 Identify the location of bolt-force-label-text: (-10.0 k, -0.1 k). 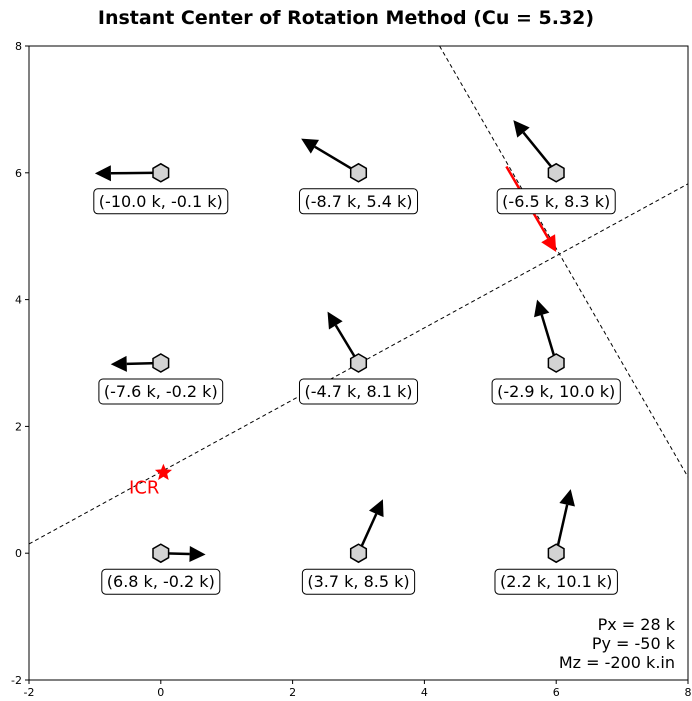
(161, 201).